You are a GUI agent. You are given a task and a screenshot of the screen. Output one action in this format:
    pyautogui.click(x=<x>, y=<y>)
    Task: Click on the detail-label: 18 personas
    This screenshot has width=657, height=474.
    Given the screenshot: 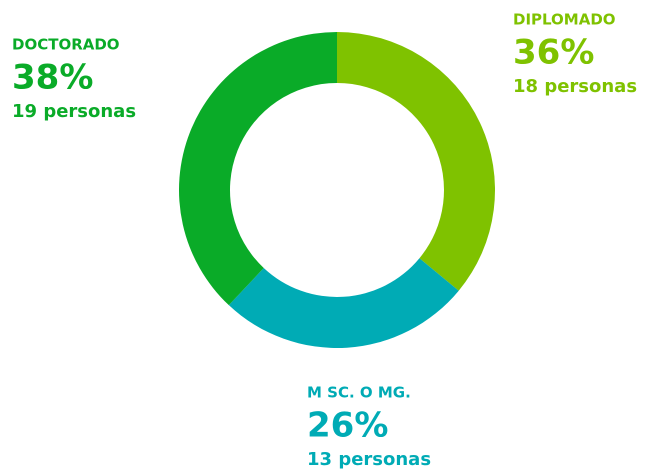 What is the action you would take?
    pyautogui.click(x=575, y=86)
    